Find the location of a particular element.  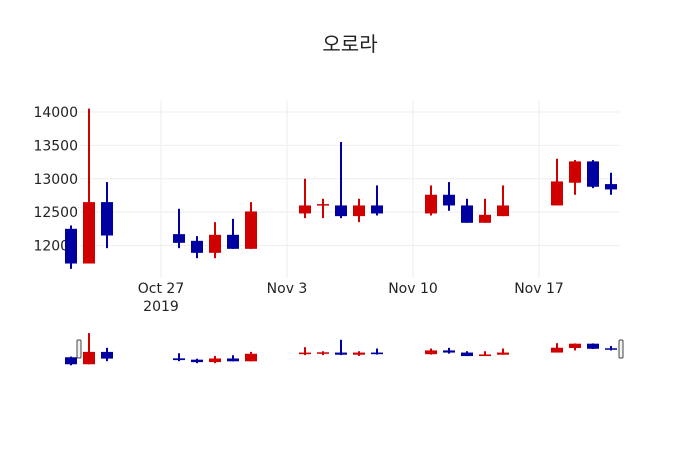

x-tick-label: Nov 3 is located at coordinates (287, 289).